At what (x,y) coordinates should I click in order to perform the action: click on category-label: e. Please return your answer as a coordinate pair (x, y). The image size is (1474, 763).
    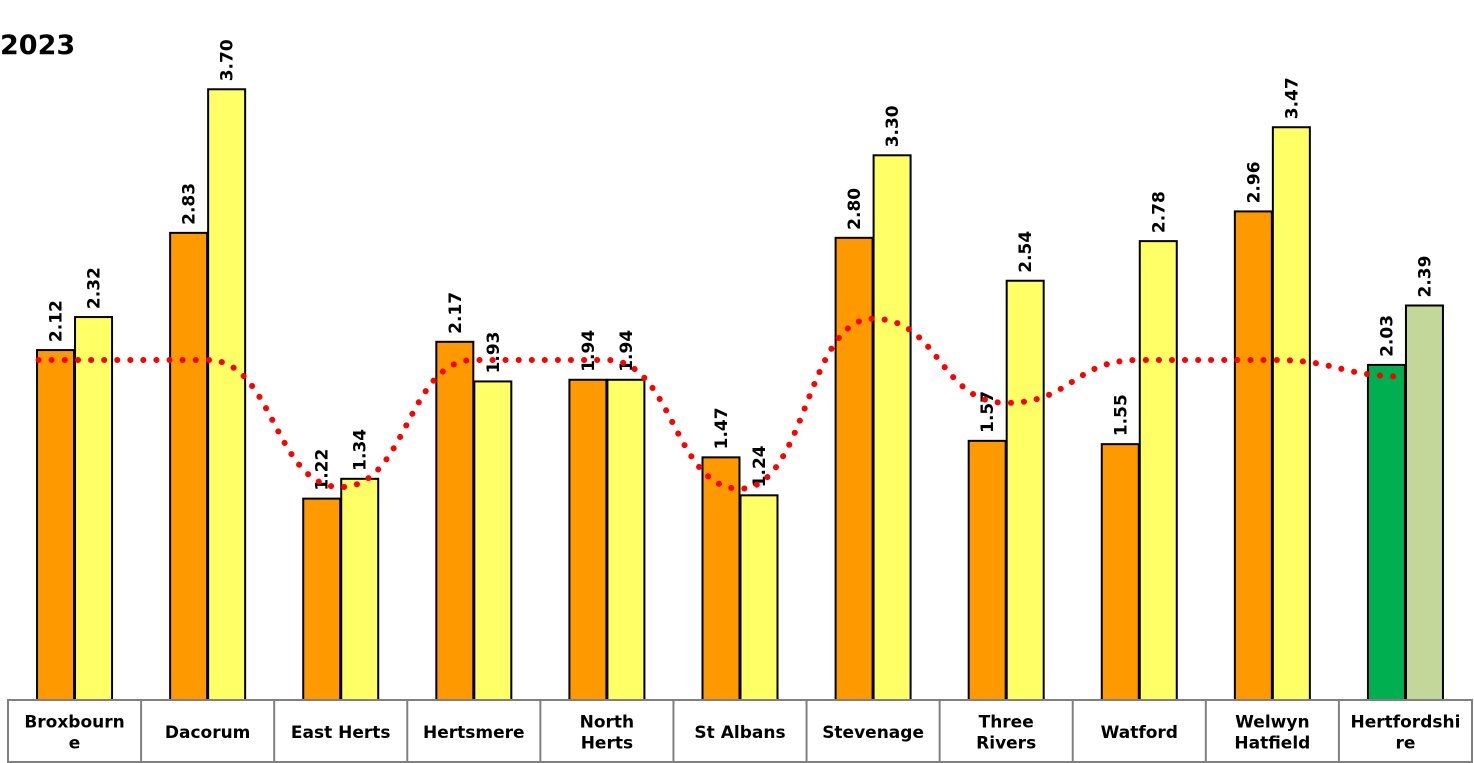
    Looking at the image, I should click on (75, 744).